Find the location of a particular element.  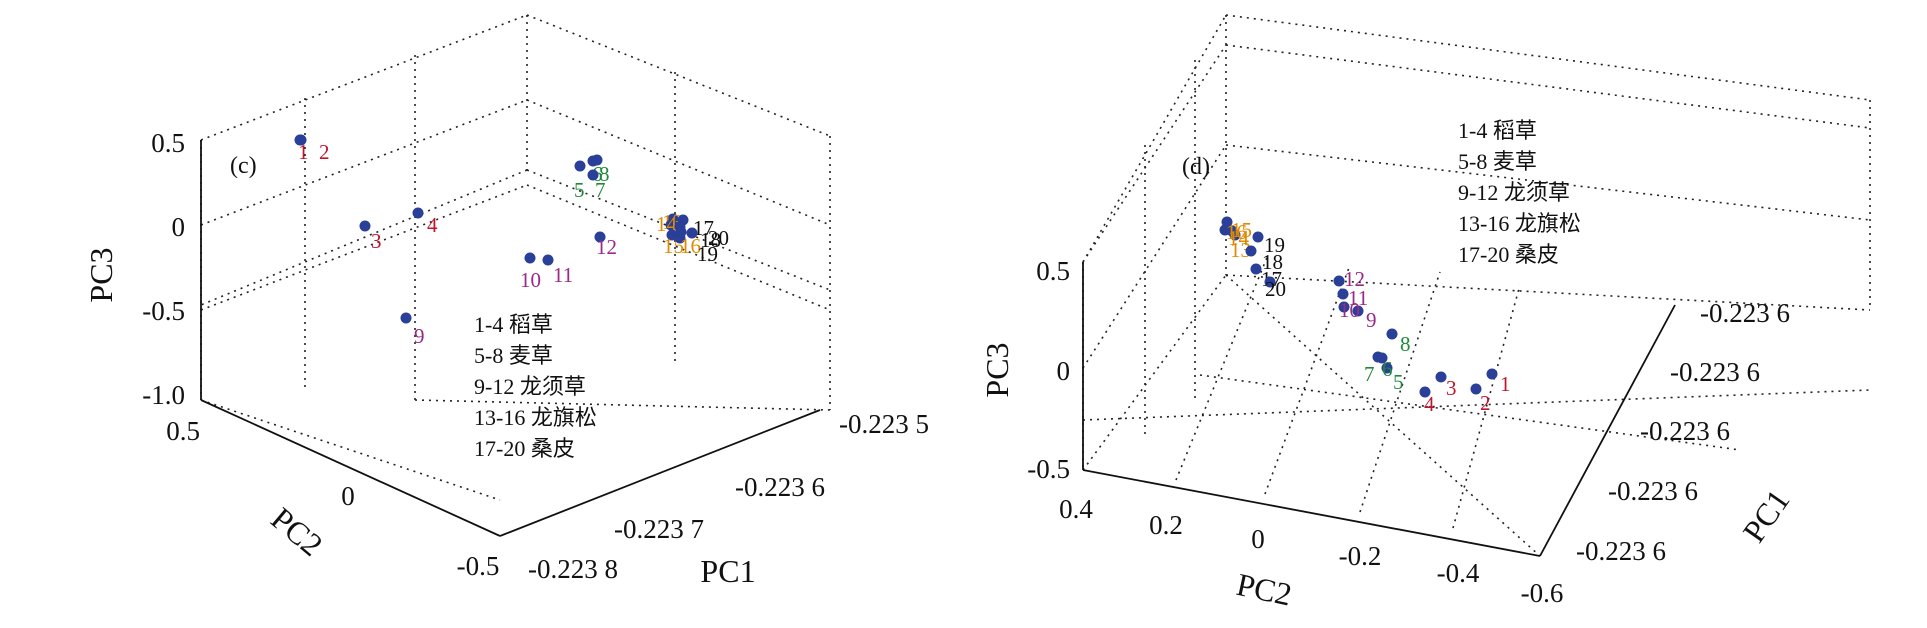

point-label: 16 is located at coordinates (690, 246).